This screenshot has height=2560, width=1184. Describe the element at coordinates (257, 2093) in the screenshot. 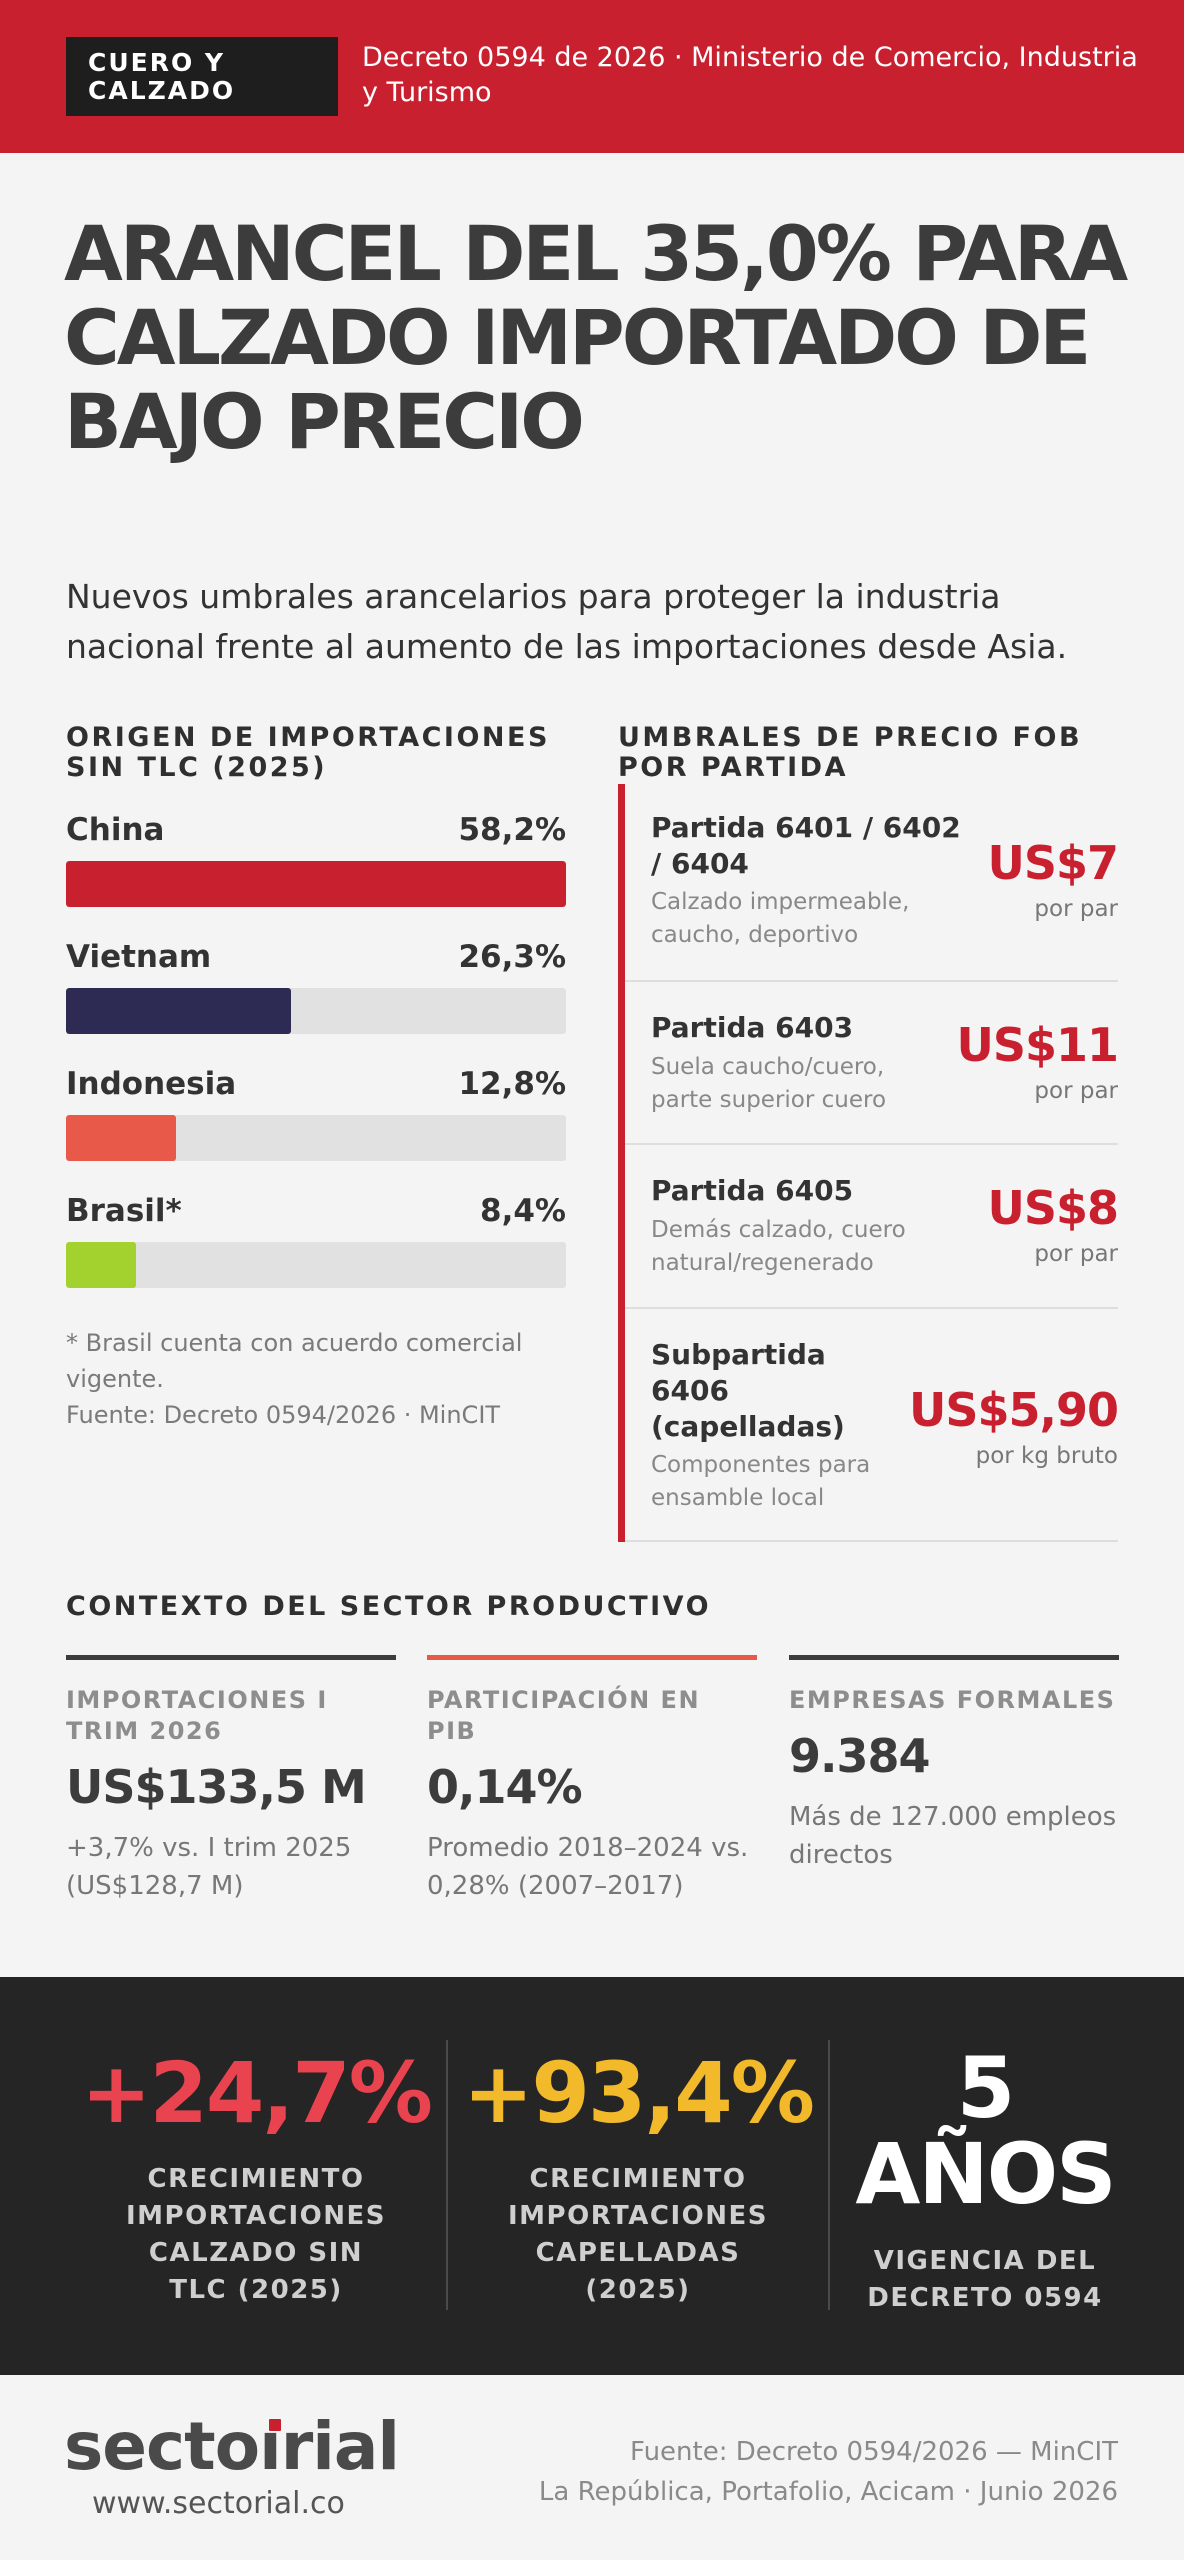

I see `kpi-value: +24,7%` at that location.